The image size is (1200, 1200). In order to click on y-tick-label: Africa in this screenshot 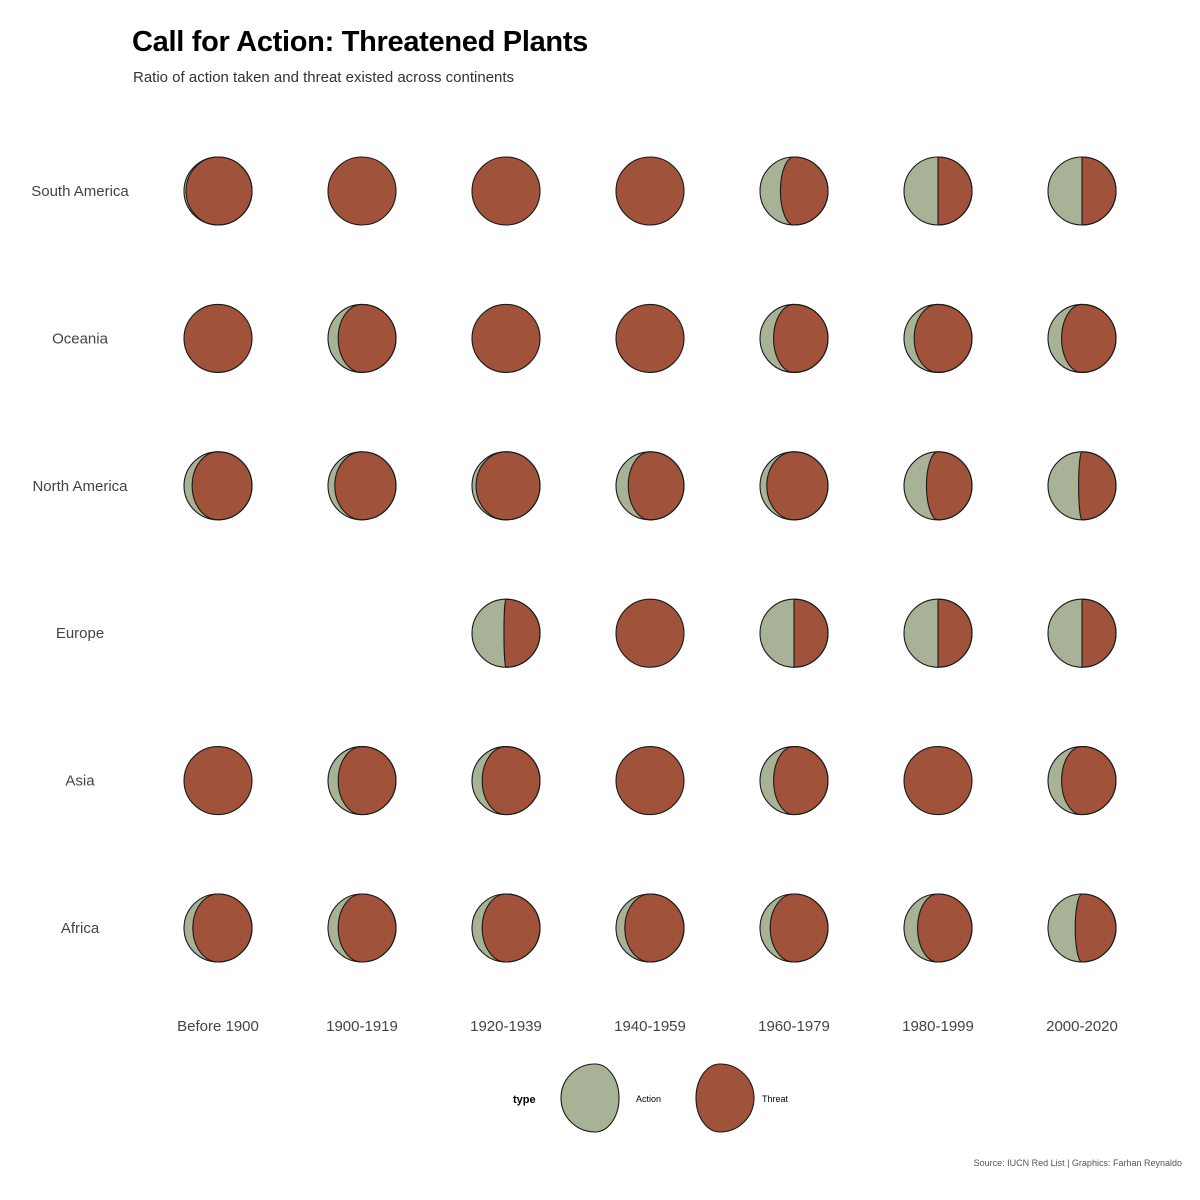, I will do `click(80, 928)`.